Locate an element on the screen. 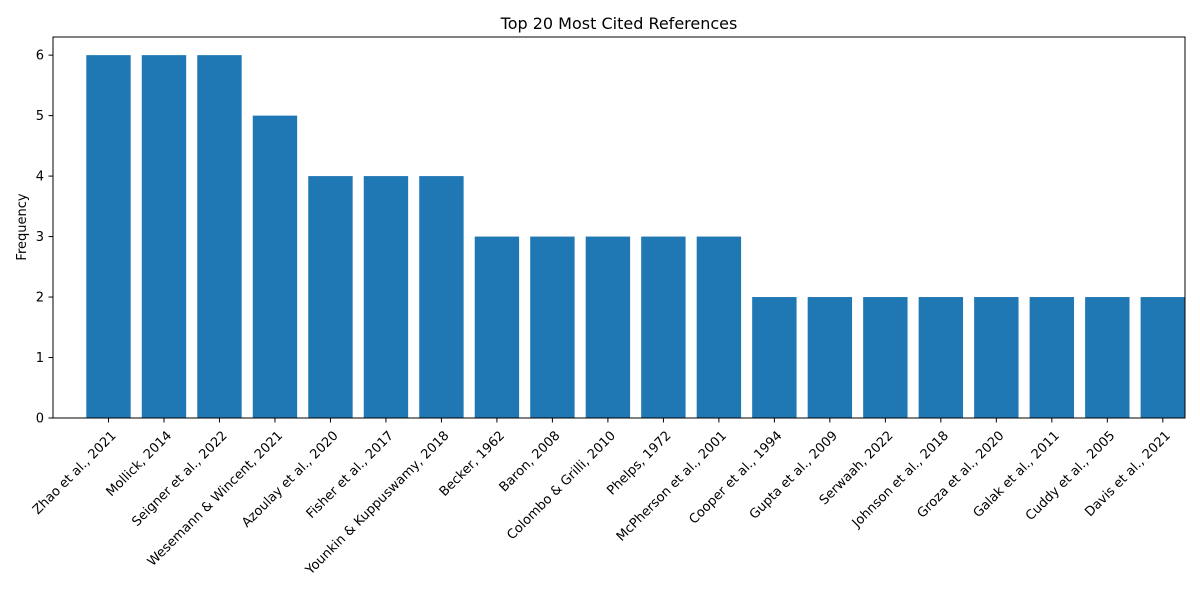 The width and height of the screenshot is (1200, 600). y-tick-label: 3 is located at coordinates (40, 237).